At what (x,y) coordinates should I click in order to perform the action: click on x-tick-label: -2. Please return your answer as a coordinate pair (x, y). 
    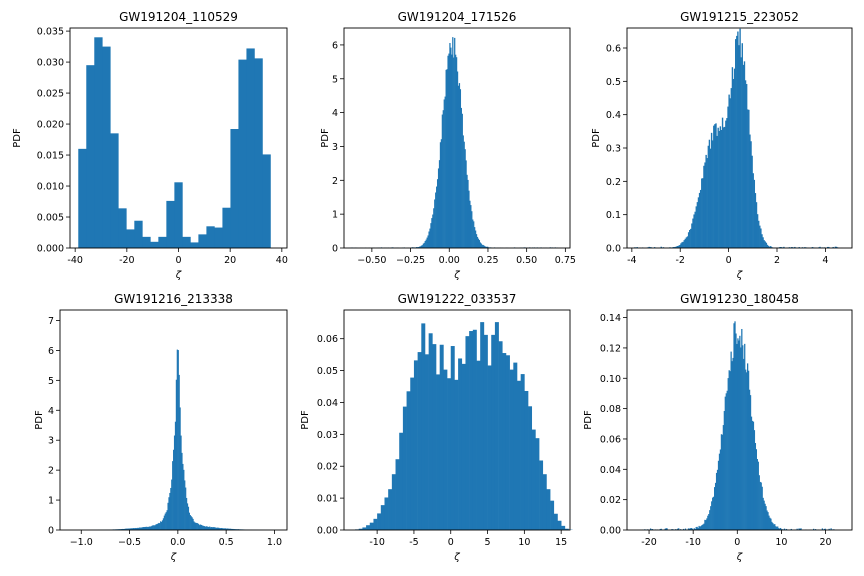
    Looking at the image, I should click on (679, 260).